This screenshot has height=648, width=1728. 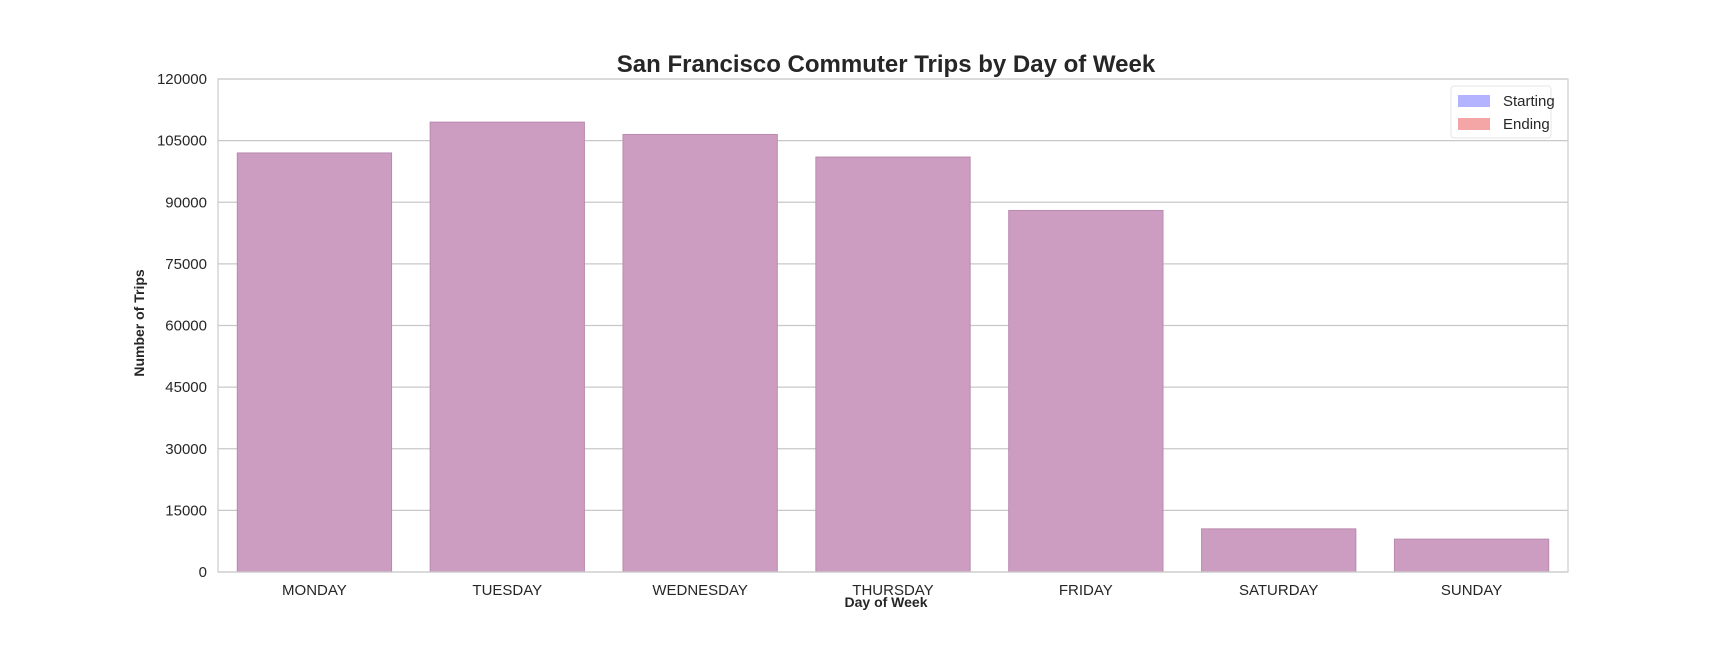 I want to click on x-tick-label: TUESDAY, so click(x=507, y=590).